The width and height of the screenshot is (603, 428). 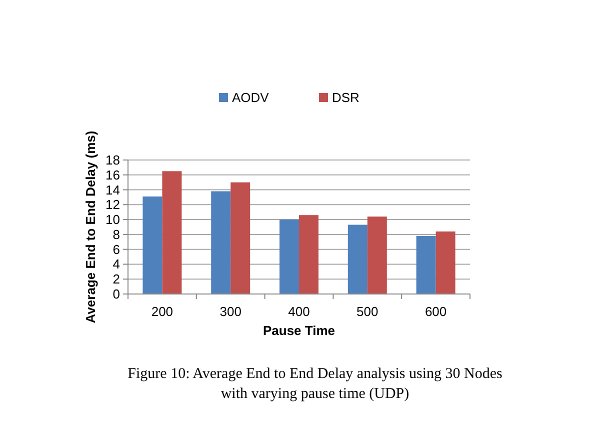 I want to click on y-tick-label: 16, so click(x=113, y=174).